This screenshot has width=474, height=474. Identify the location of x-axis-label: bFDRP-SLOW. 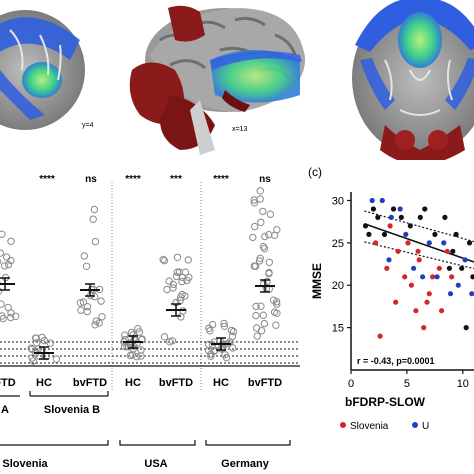
(385, 402).